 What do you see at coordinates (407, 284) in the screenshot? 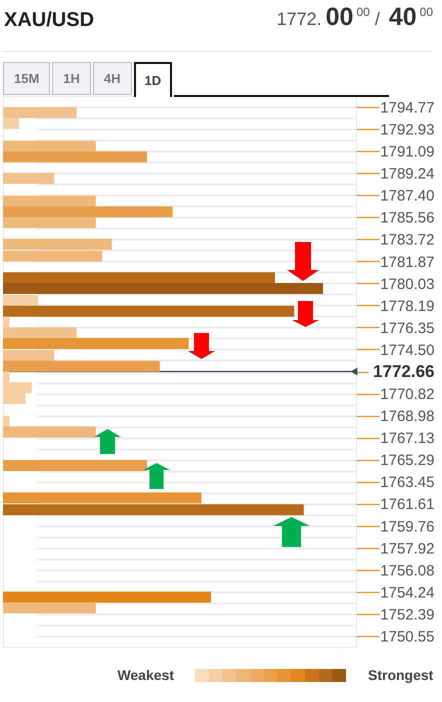
I see `y-tick-label: 1780.03` at bounding box center [407, 284].